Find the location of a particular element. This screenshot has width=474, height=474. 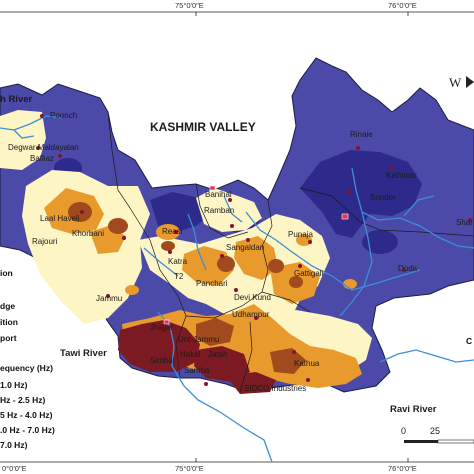

place-label: T2 is located at coordinates (179, 276).